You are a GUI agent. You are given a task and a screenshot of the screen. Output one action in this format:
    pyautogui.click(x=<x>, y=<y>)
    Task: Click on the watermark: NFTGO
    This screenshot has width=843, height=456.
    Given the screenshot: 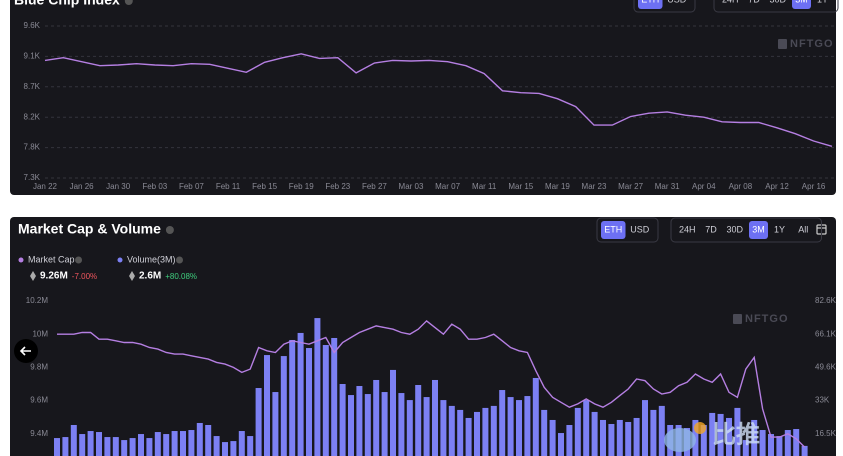 What is the action you would take?
    pyautogui.click(x=812, y=44)
    